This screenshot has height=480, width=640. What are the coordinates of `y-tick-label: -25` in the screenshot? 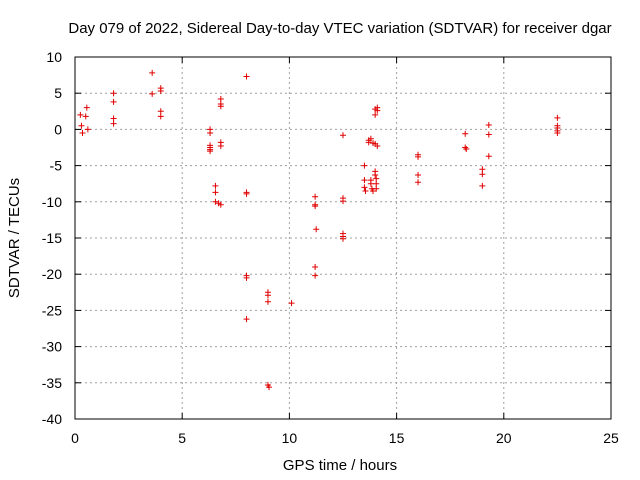 It's located at (52, 310).